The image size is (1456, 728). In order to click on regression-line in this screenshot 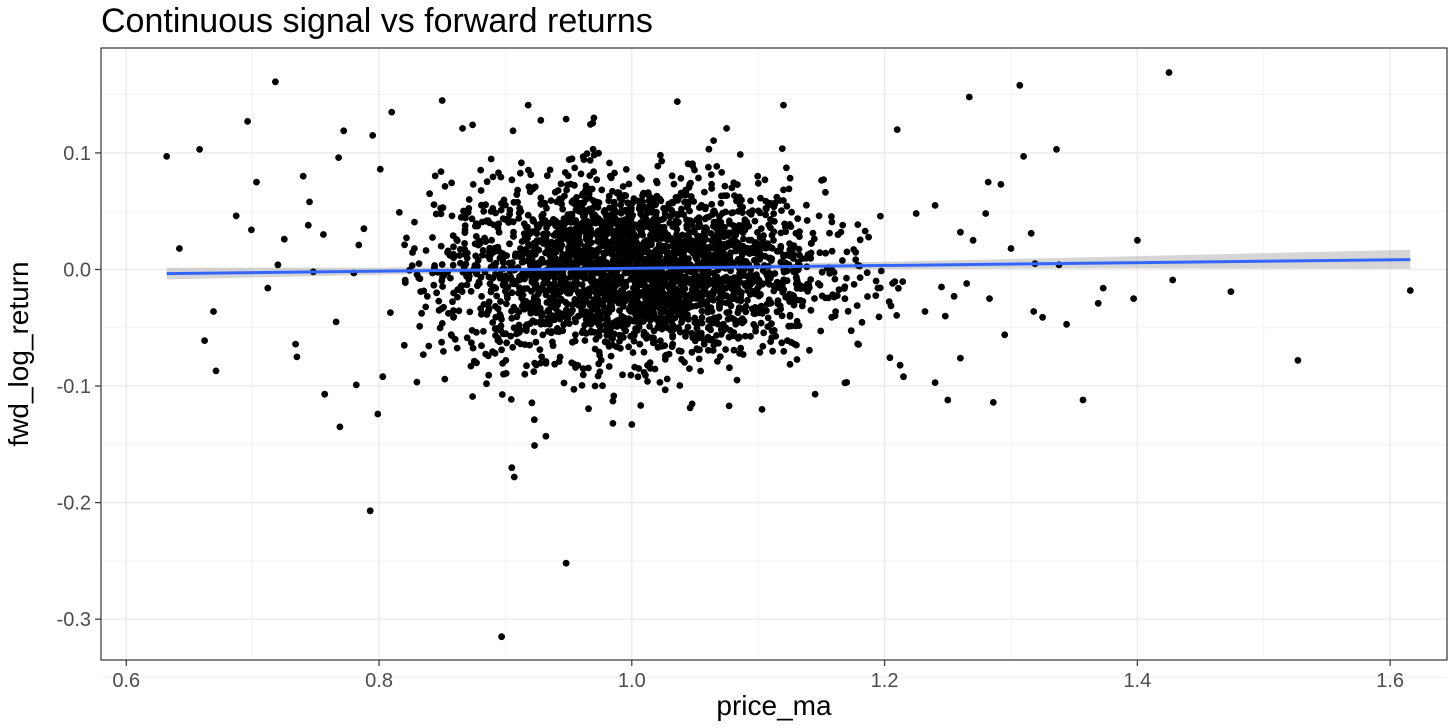, I will do `click(788, 267)`.